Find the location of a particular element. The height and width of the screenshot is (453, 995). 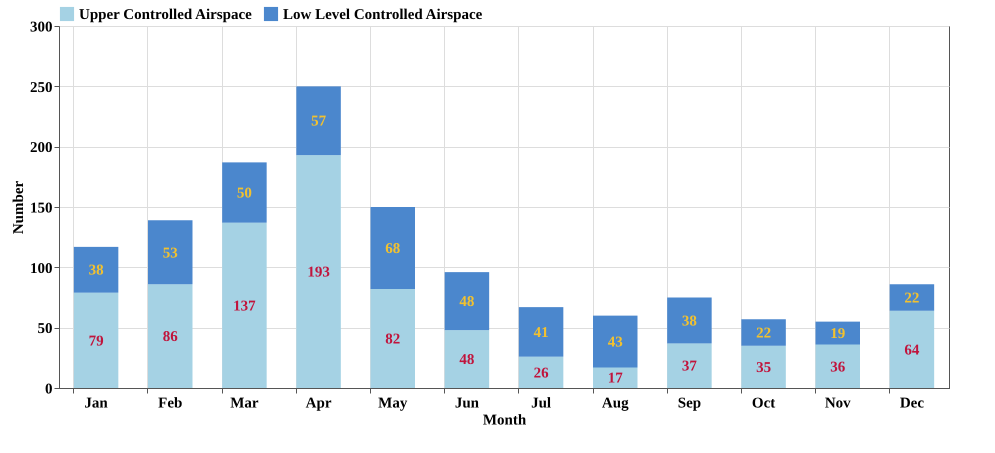

y-tick-label: 100 is located at coordinates (41, 268).